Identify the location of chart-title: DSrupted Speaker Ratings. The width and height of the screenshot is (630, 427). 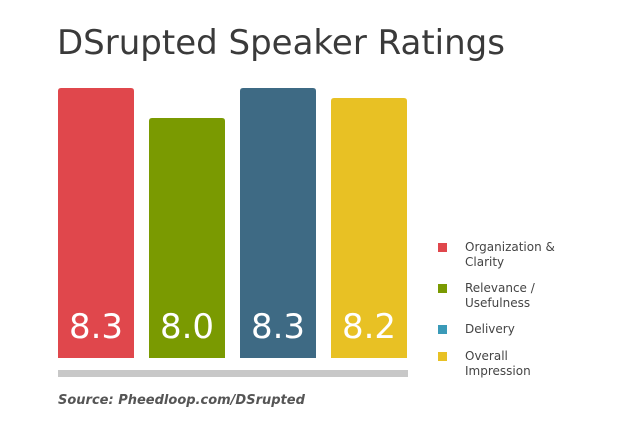
(281, 43).